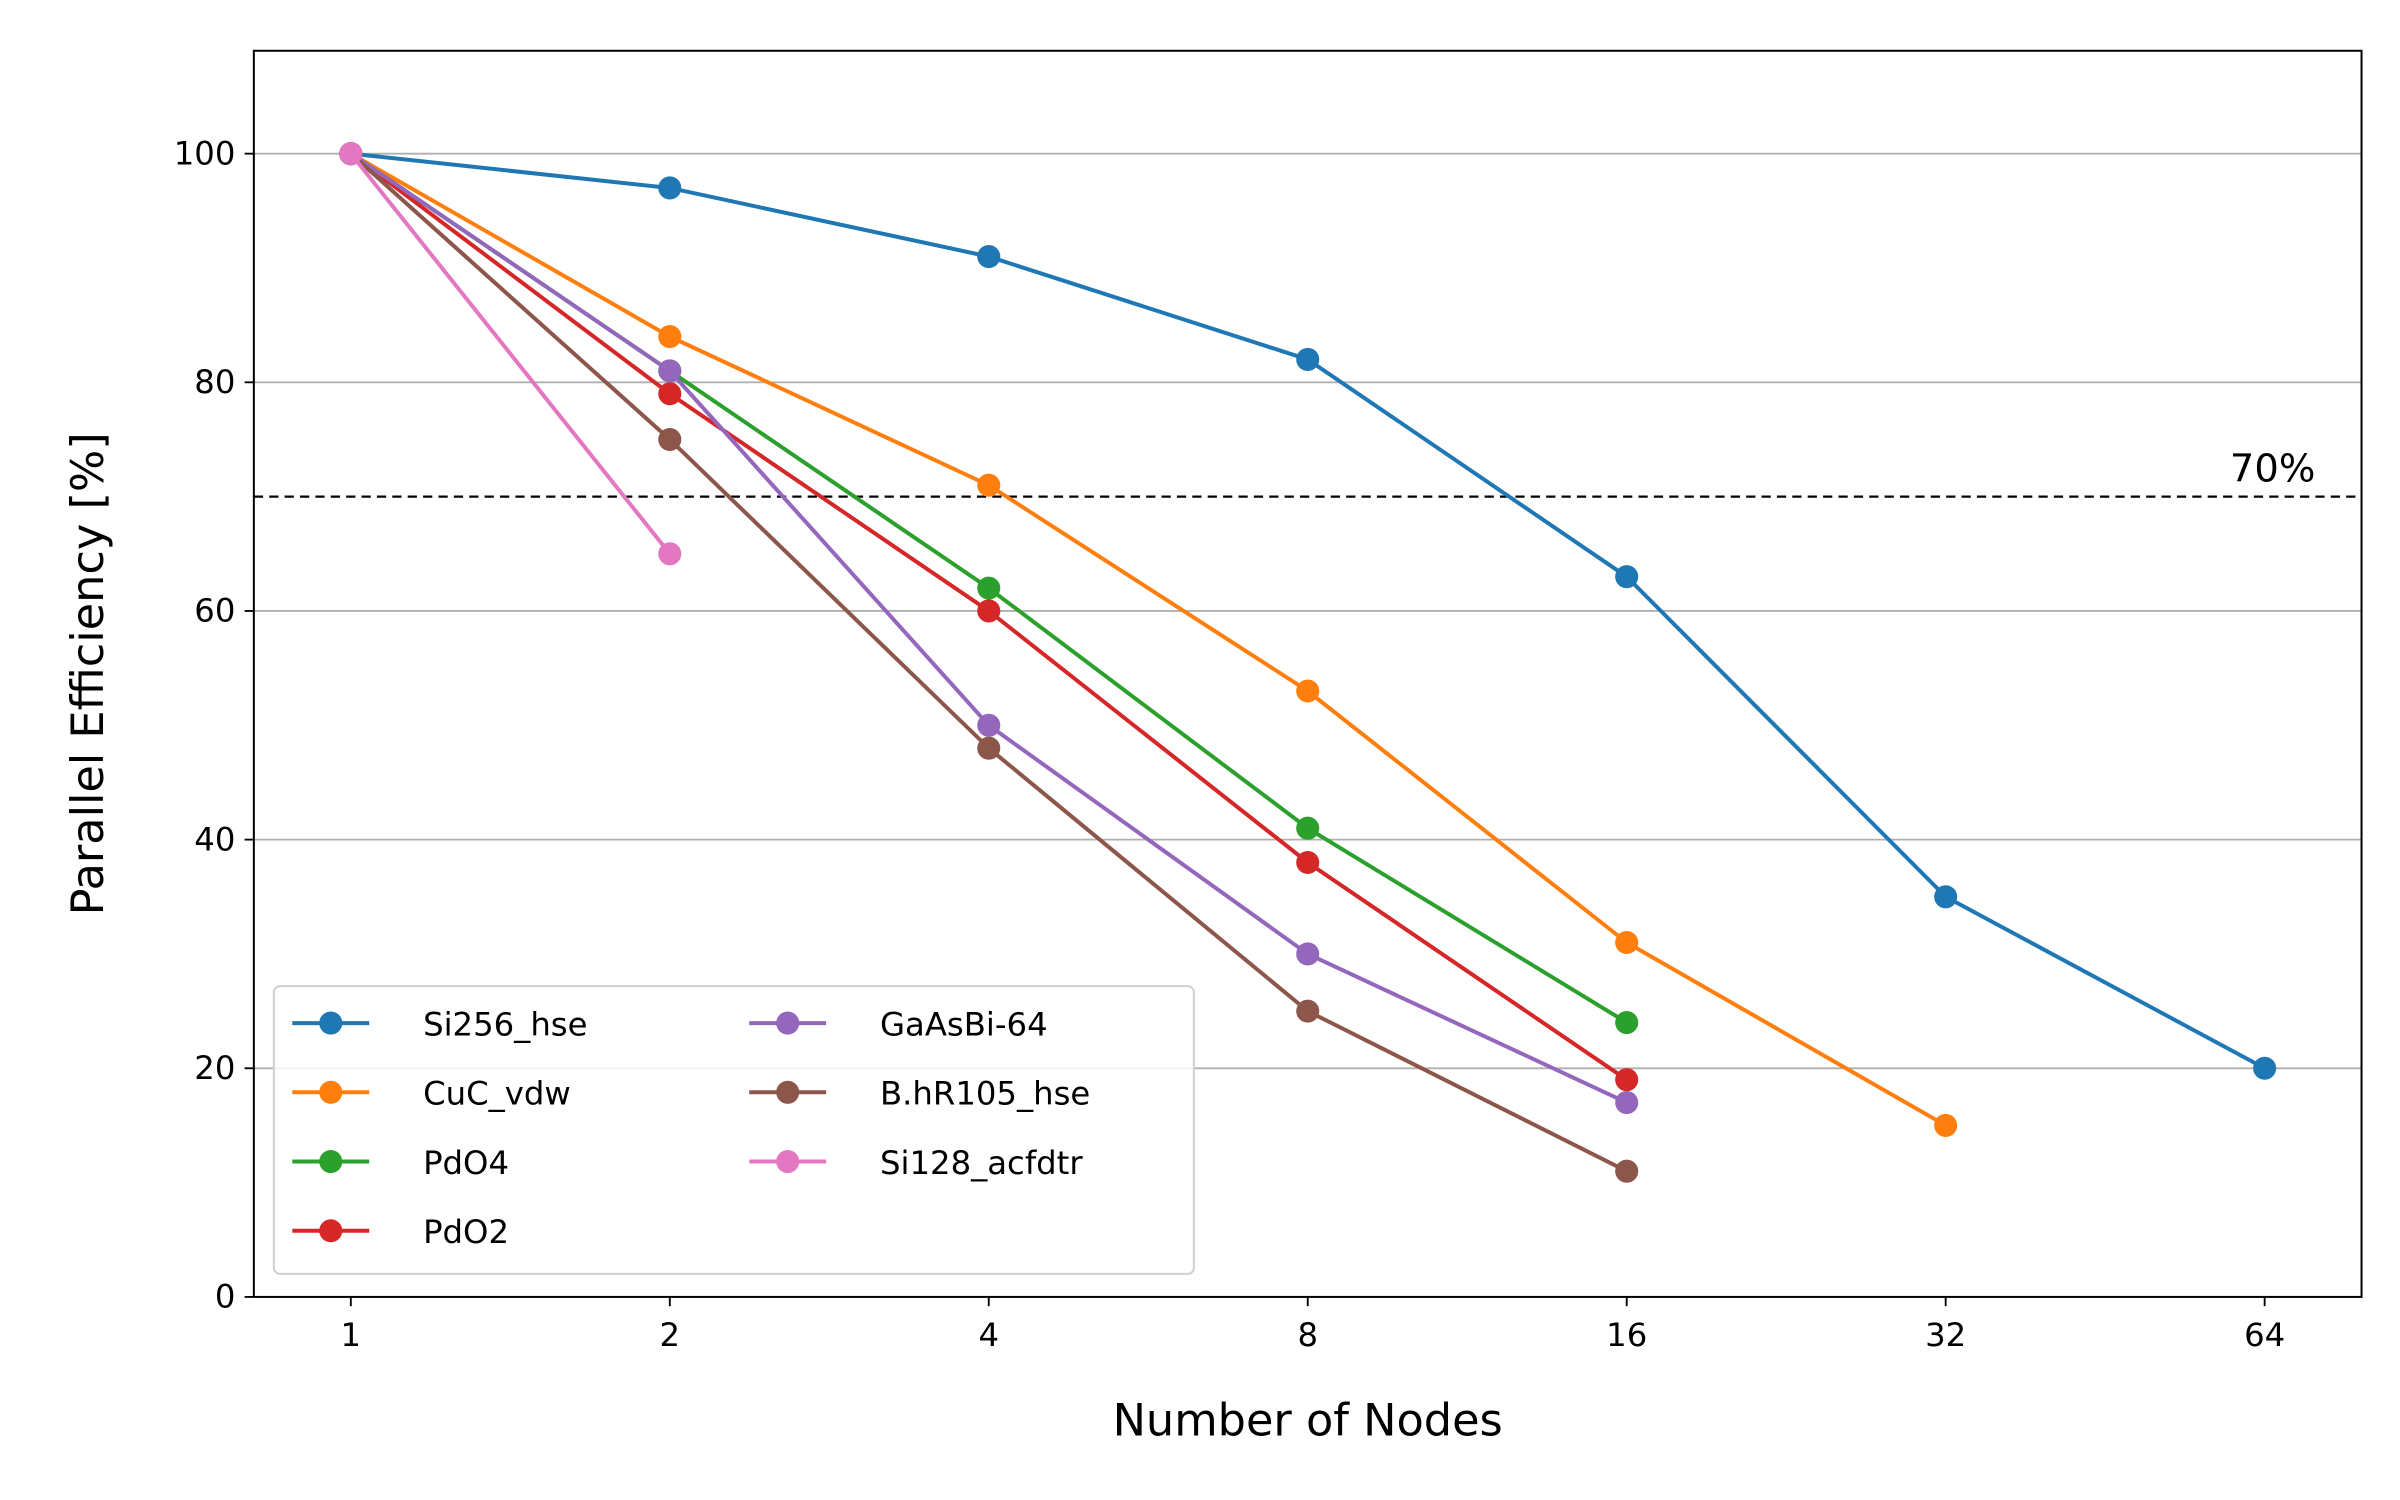 Image resolution: width=2400 pixels, height=1500 pixels. What do you see at coordinates (2264, 1335) in the screenshot?
I see `x-tick-label: 64` at bounding box center [2264, 1335].